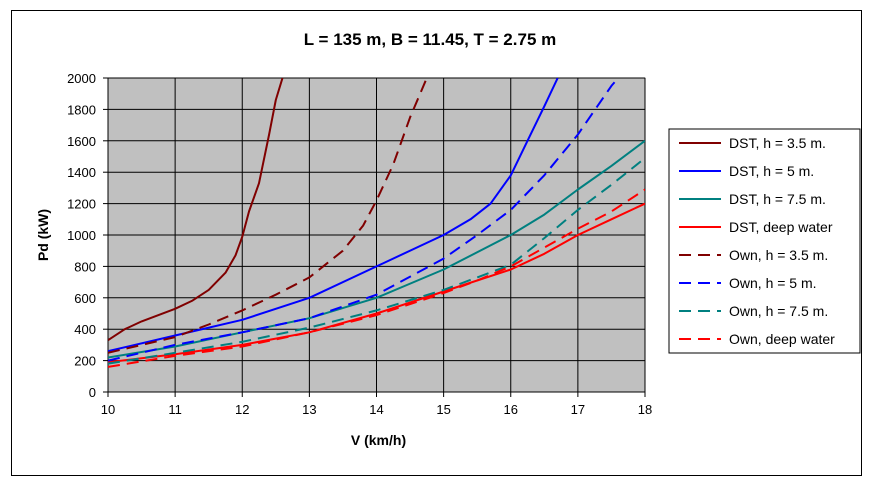 The height and width of the screenshot is (486, 876). What do you see at coordinates (196, 210) in the screenshot?
I see `series-line` at bounding box center [196, 210].